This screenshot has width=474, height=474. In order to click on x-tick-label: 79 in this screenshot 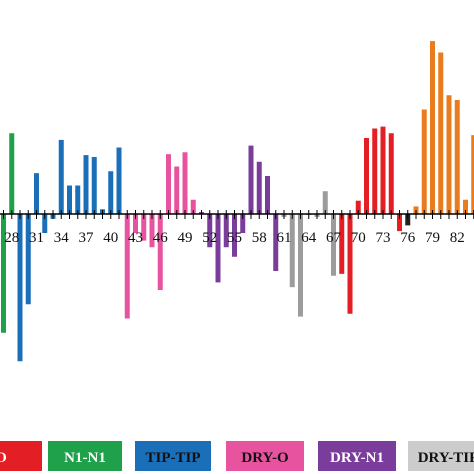, I will do `click(432, 238)`.